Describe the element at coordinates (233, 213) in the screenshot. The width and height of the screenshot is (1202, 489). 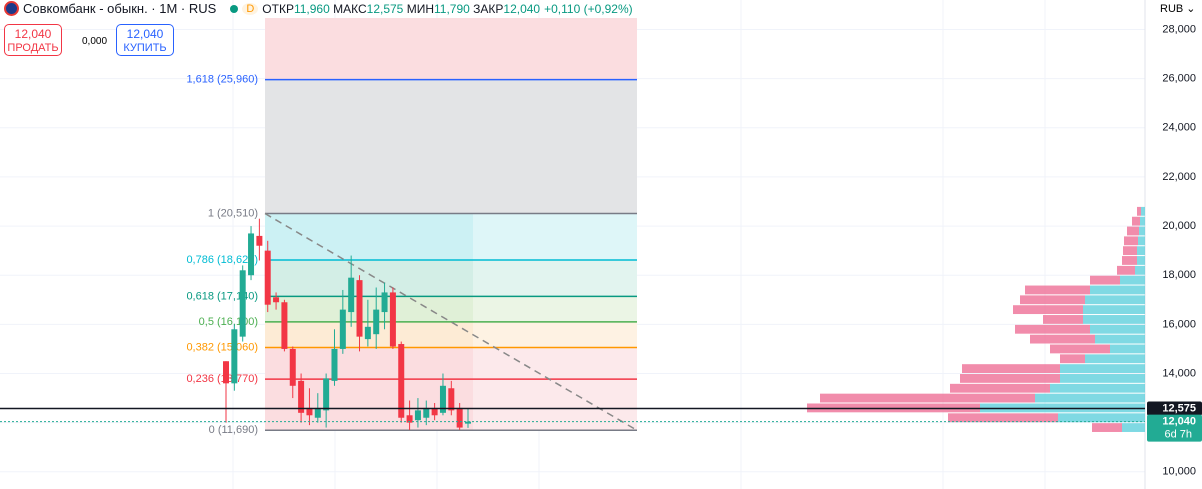
I see `fib-label: 1 (20,510)` at that location.